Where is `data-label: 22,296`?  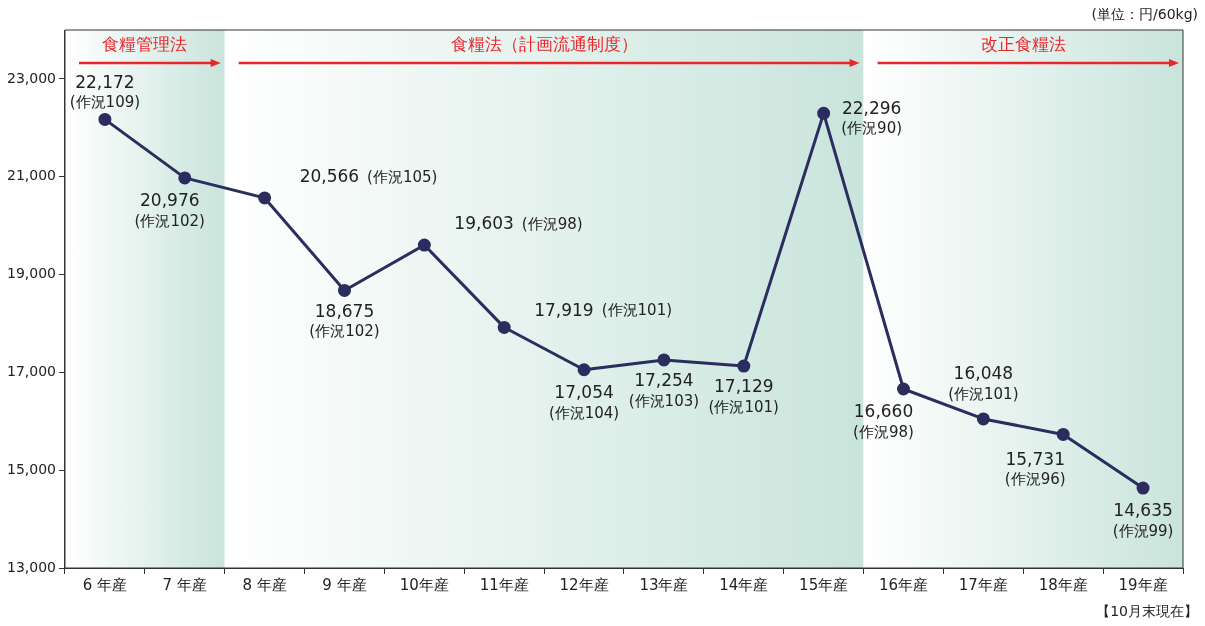 data-label: 22,296 is located at coordinates (871, 107).